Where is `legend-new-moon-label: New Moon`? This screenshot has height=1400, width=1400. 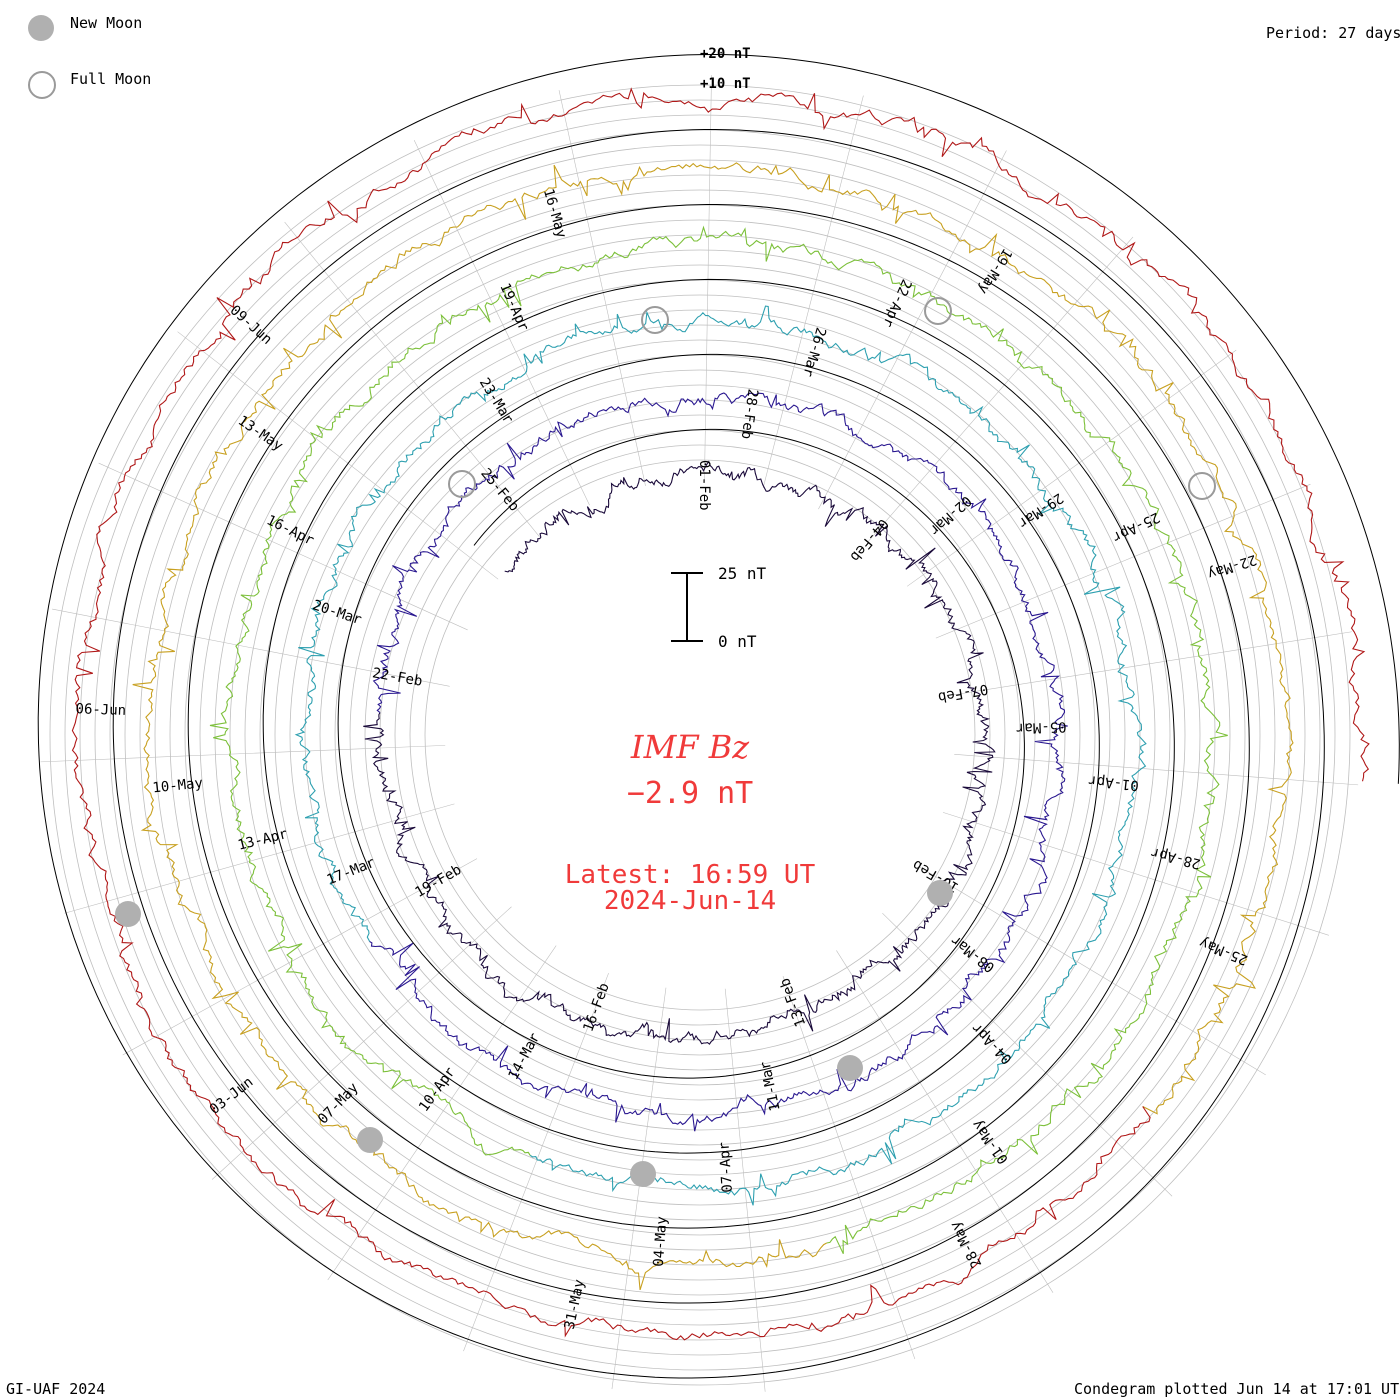 legend-new-moon-label: New Moon is located at coordinates (106, 23).